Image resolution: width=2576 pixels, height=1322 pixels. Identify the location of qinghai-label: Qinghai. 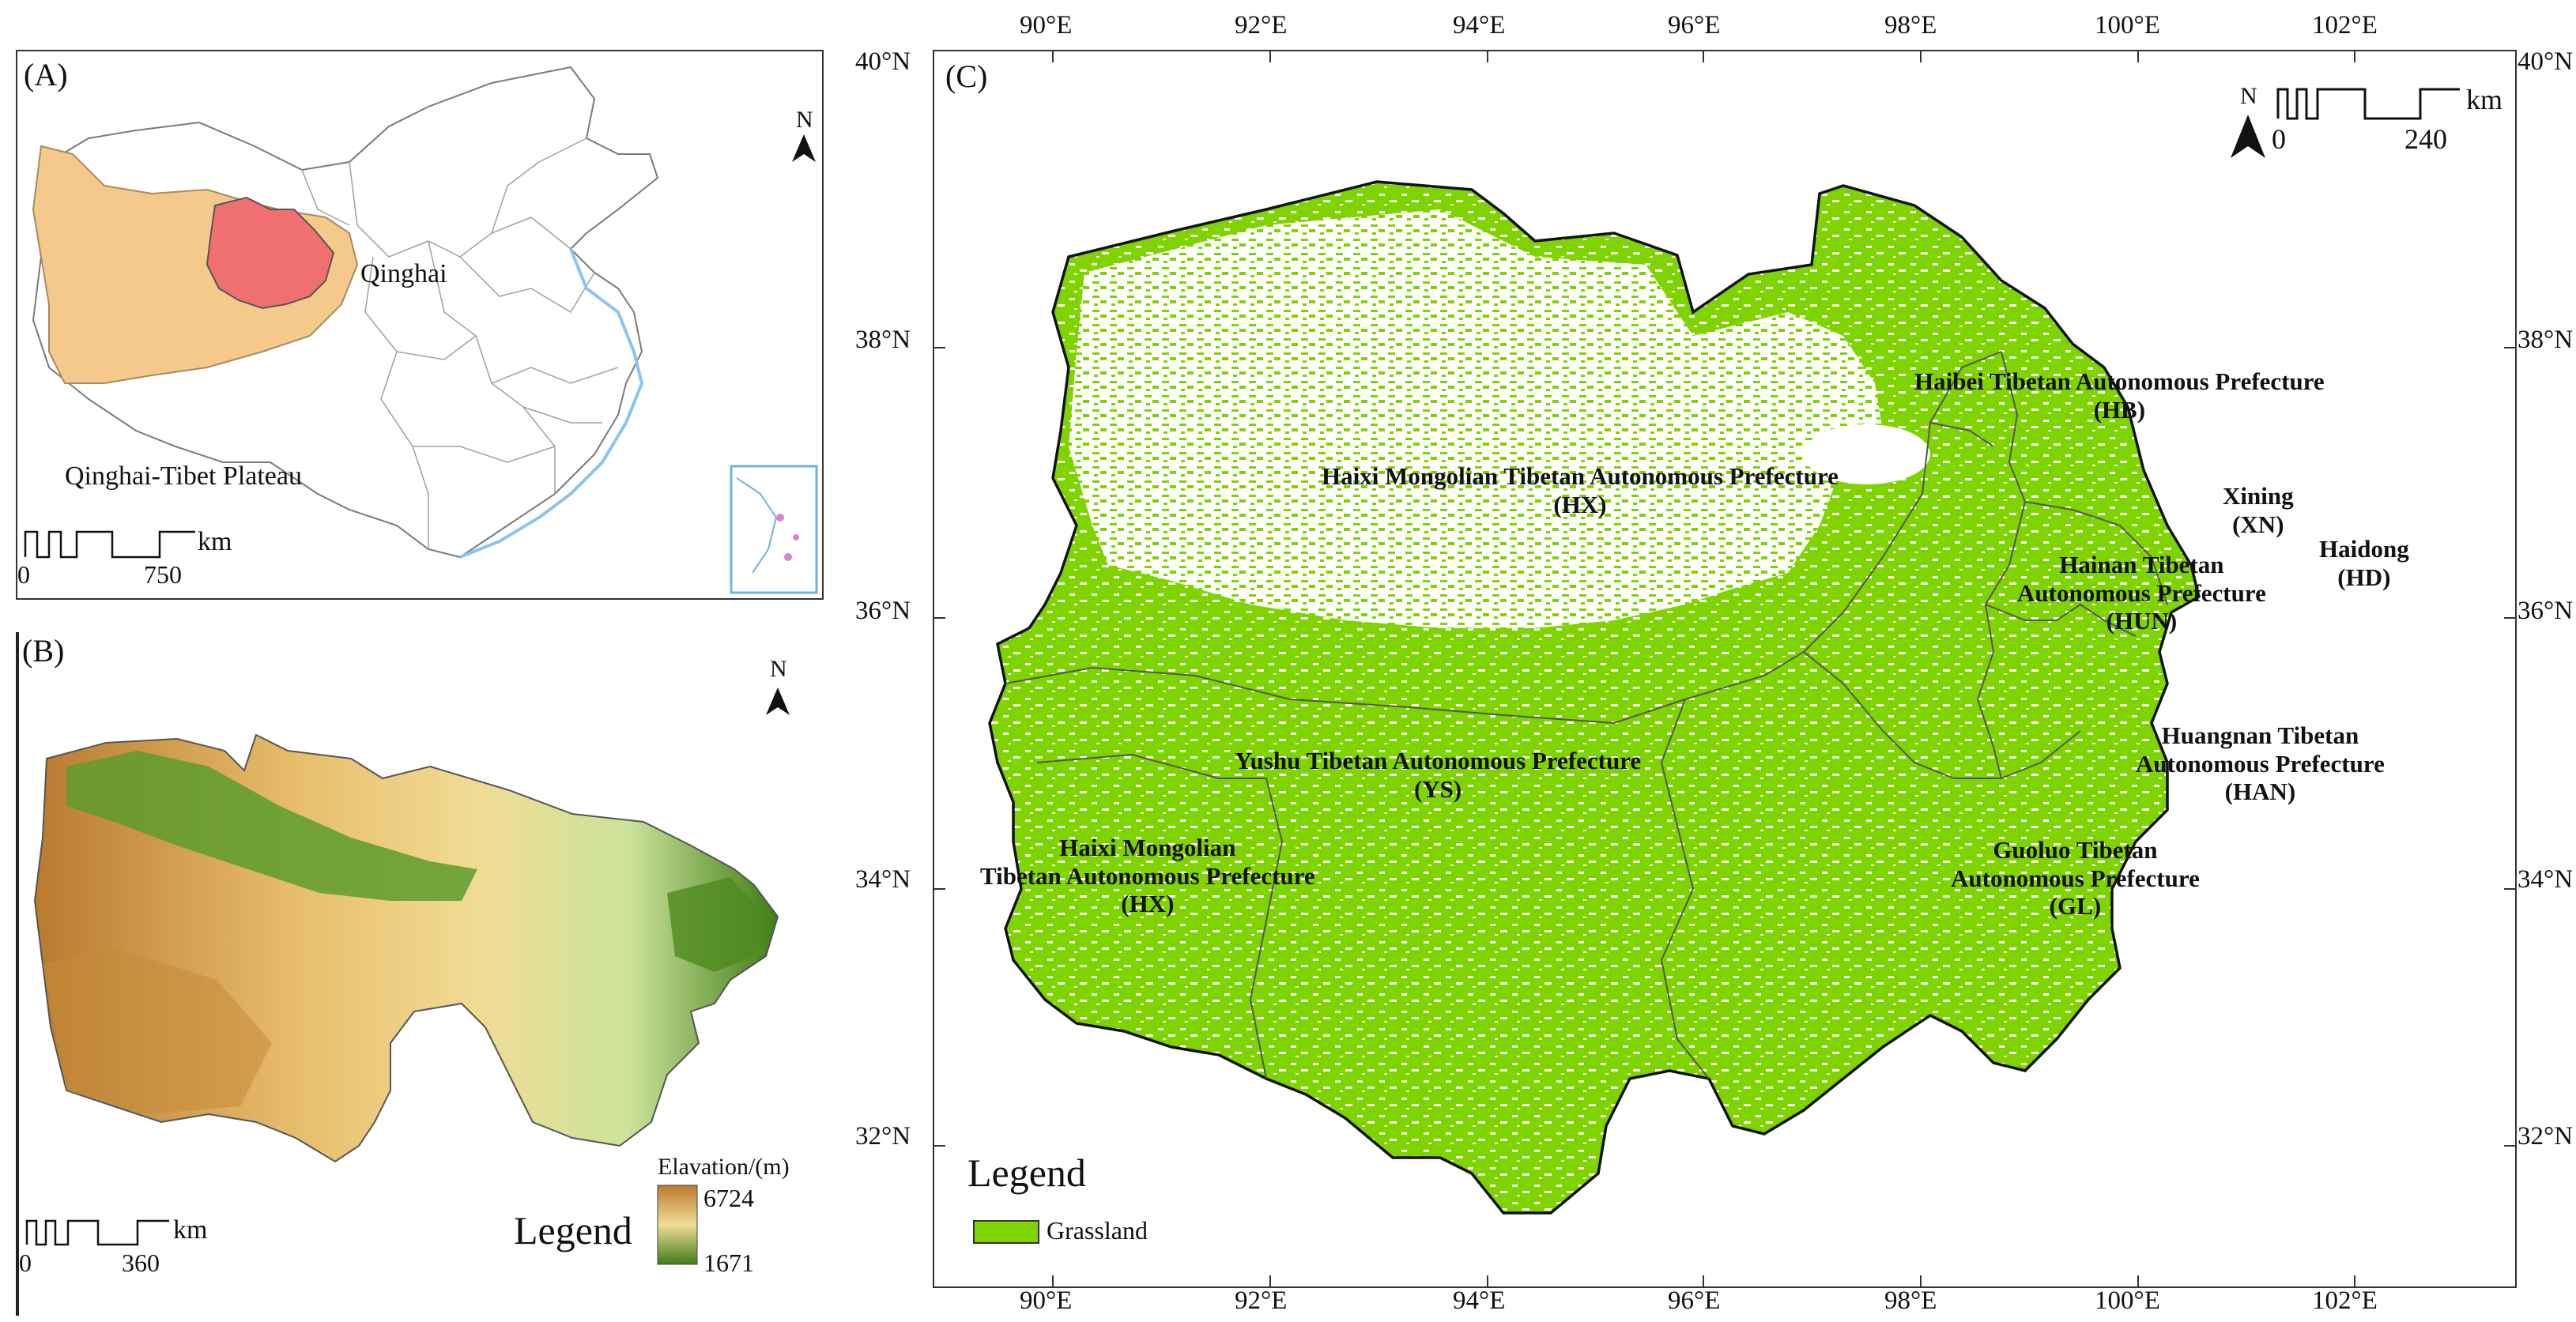
(403, 273).